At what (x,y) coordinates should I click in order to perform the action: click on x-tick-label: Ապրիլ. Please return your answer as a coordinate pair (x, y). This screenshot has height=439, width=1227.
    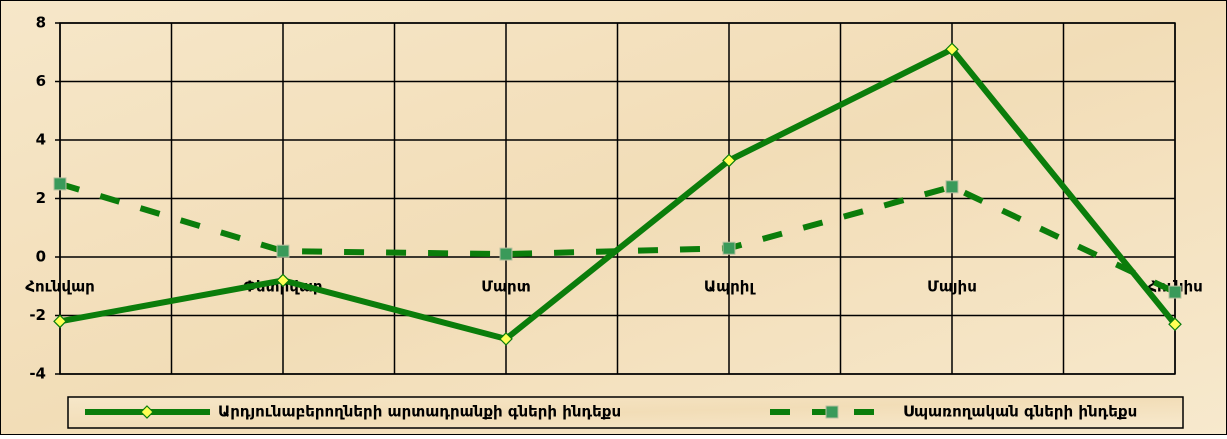
    Looking at the image, I should click on (730, 287).